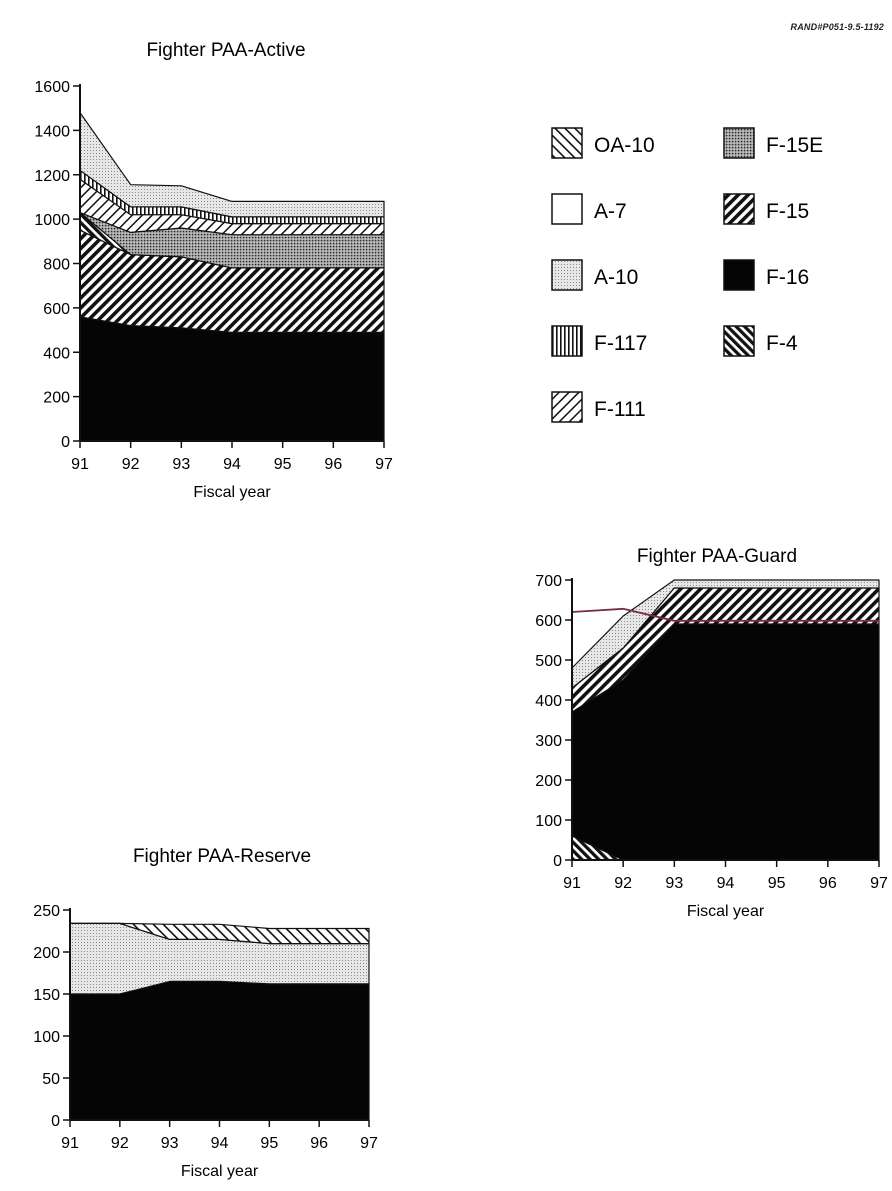 This screenshot has height=1191, width=892. Describe the element at coordinates (52, 87) in the screenshot. I see `y-tick-label: 1600` at that location.